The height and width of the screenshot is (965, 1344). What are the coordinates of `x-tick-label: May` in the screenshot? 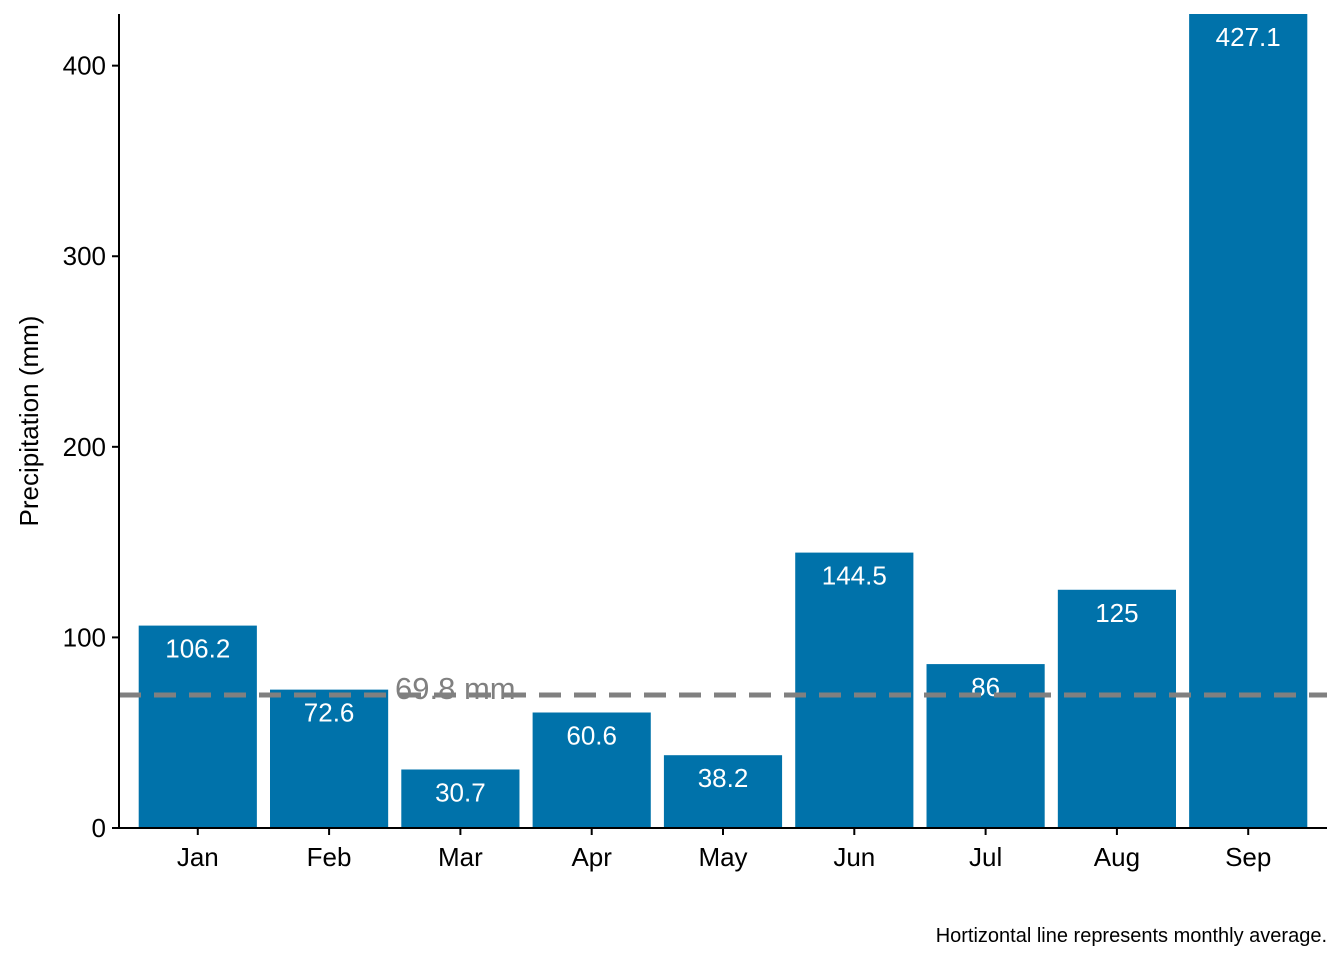 It's located at (722, 857).